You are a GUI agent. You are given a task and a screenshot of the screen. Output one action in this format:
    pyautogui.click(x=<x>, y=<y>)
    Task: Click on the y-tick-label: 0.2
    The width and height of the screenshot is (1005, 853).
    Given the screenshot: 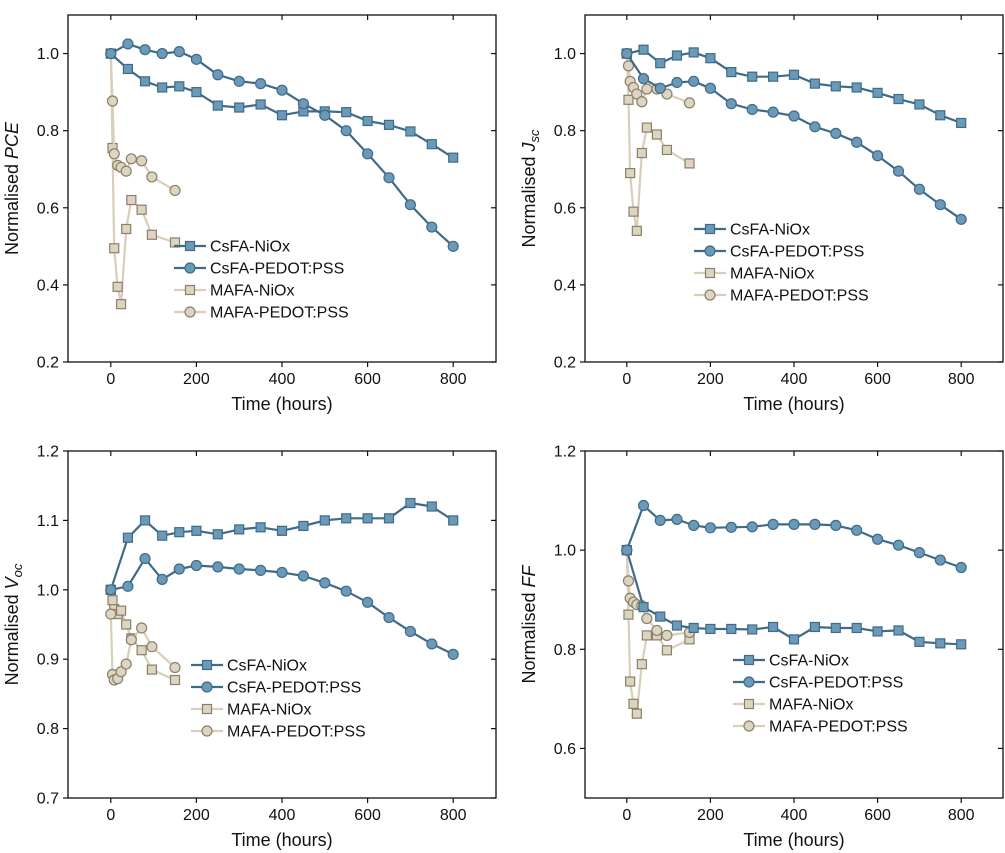 What is the action you would take?
    pyautogui.click(x=48, y=363)
    